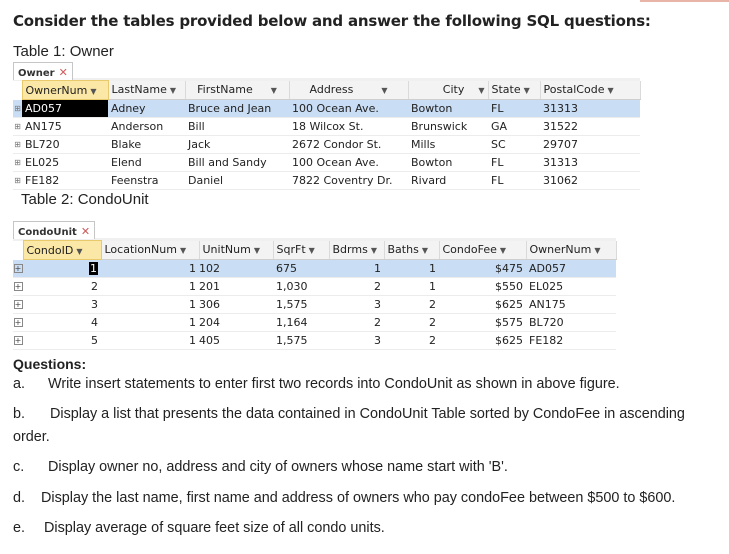 Image resolution: width=729 pixels, height=554 pixels. What do you see at coordinates (571, 322) in the screenshot?
I see `table-cell: BL720` at bounding box center [571, 322].